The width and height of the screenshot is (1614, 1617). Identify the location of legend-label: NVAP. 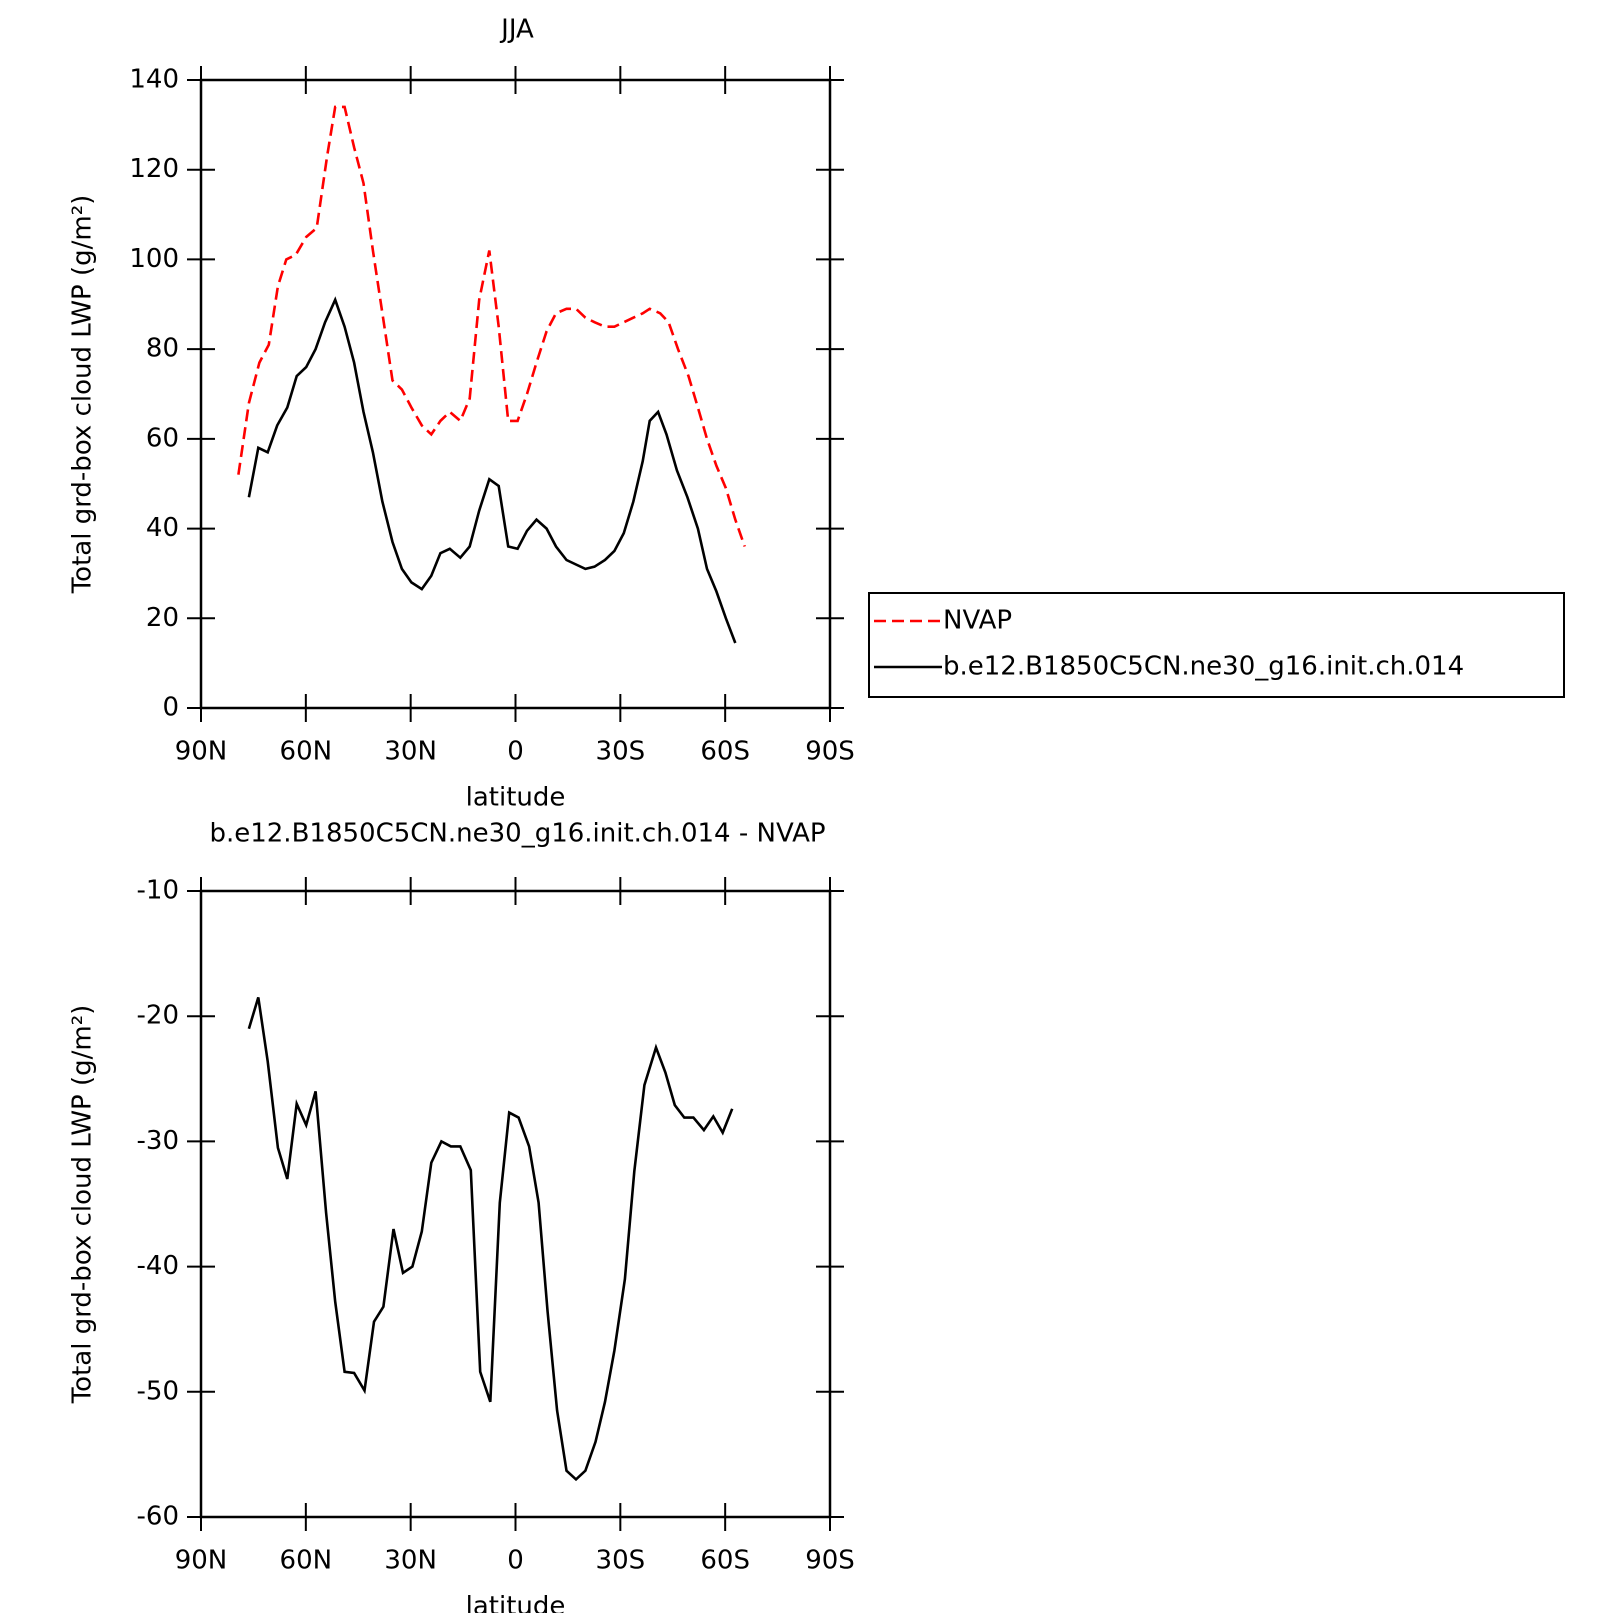
(977, 621).